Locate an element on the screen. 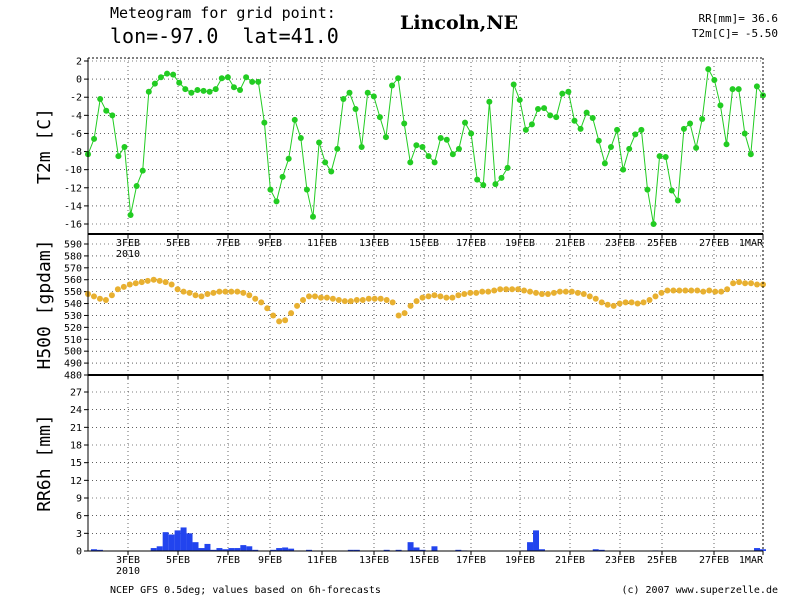 The image size is (800, 600). y-tick-label: 530 is located at coordinates (73, 316).